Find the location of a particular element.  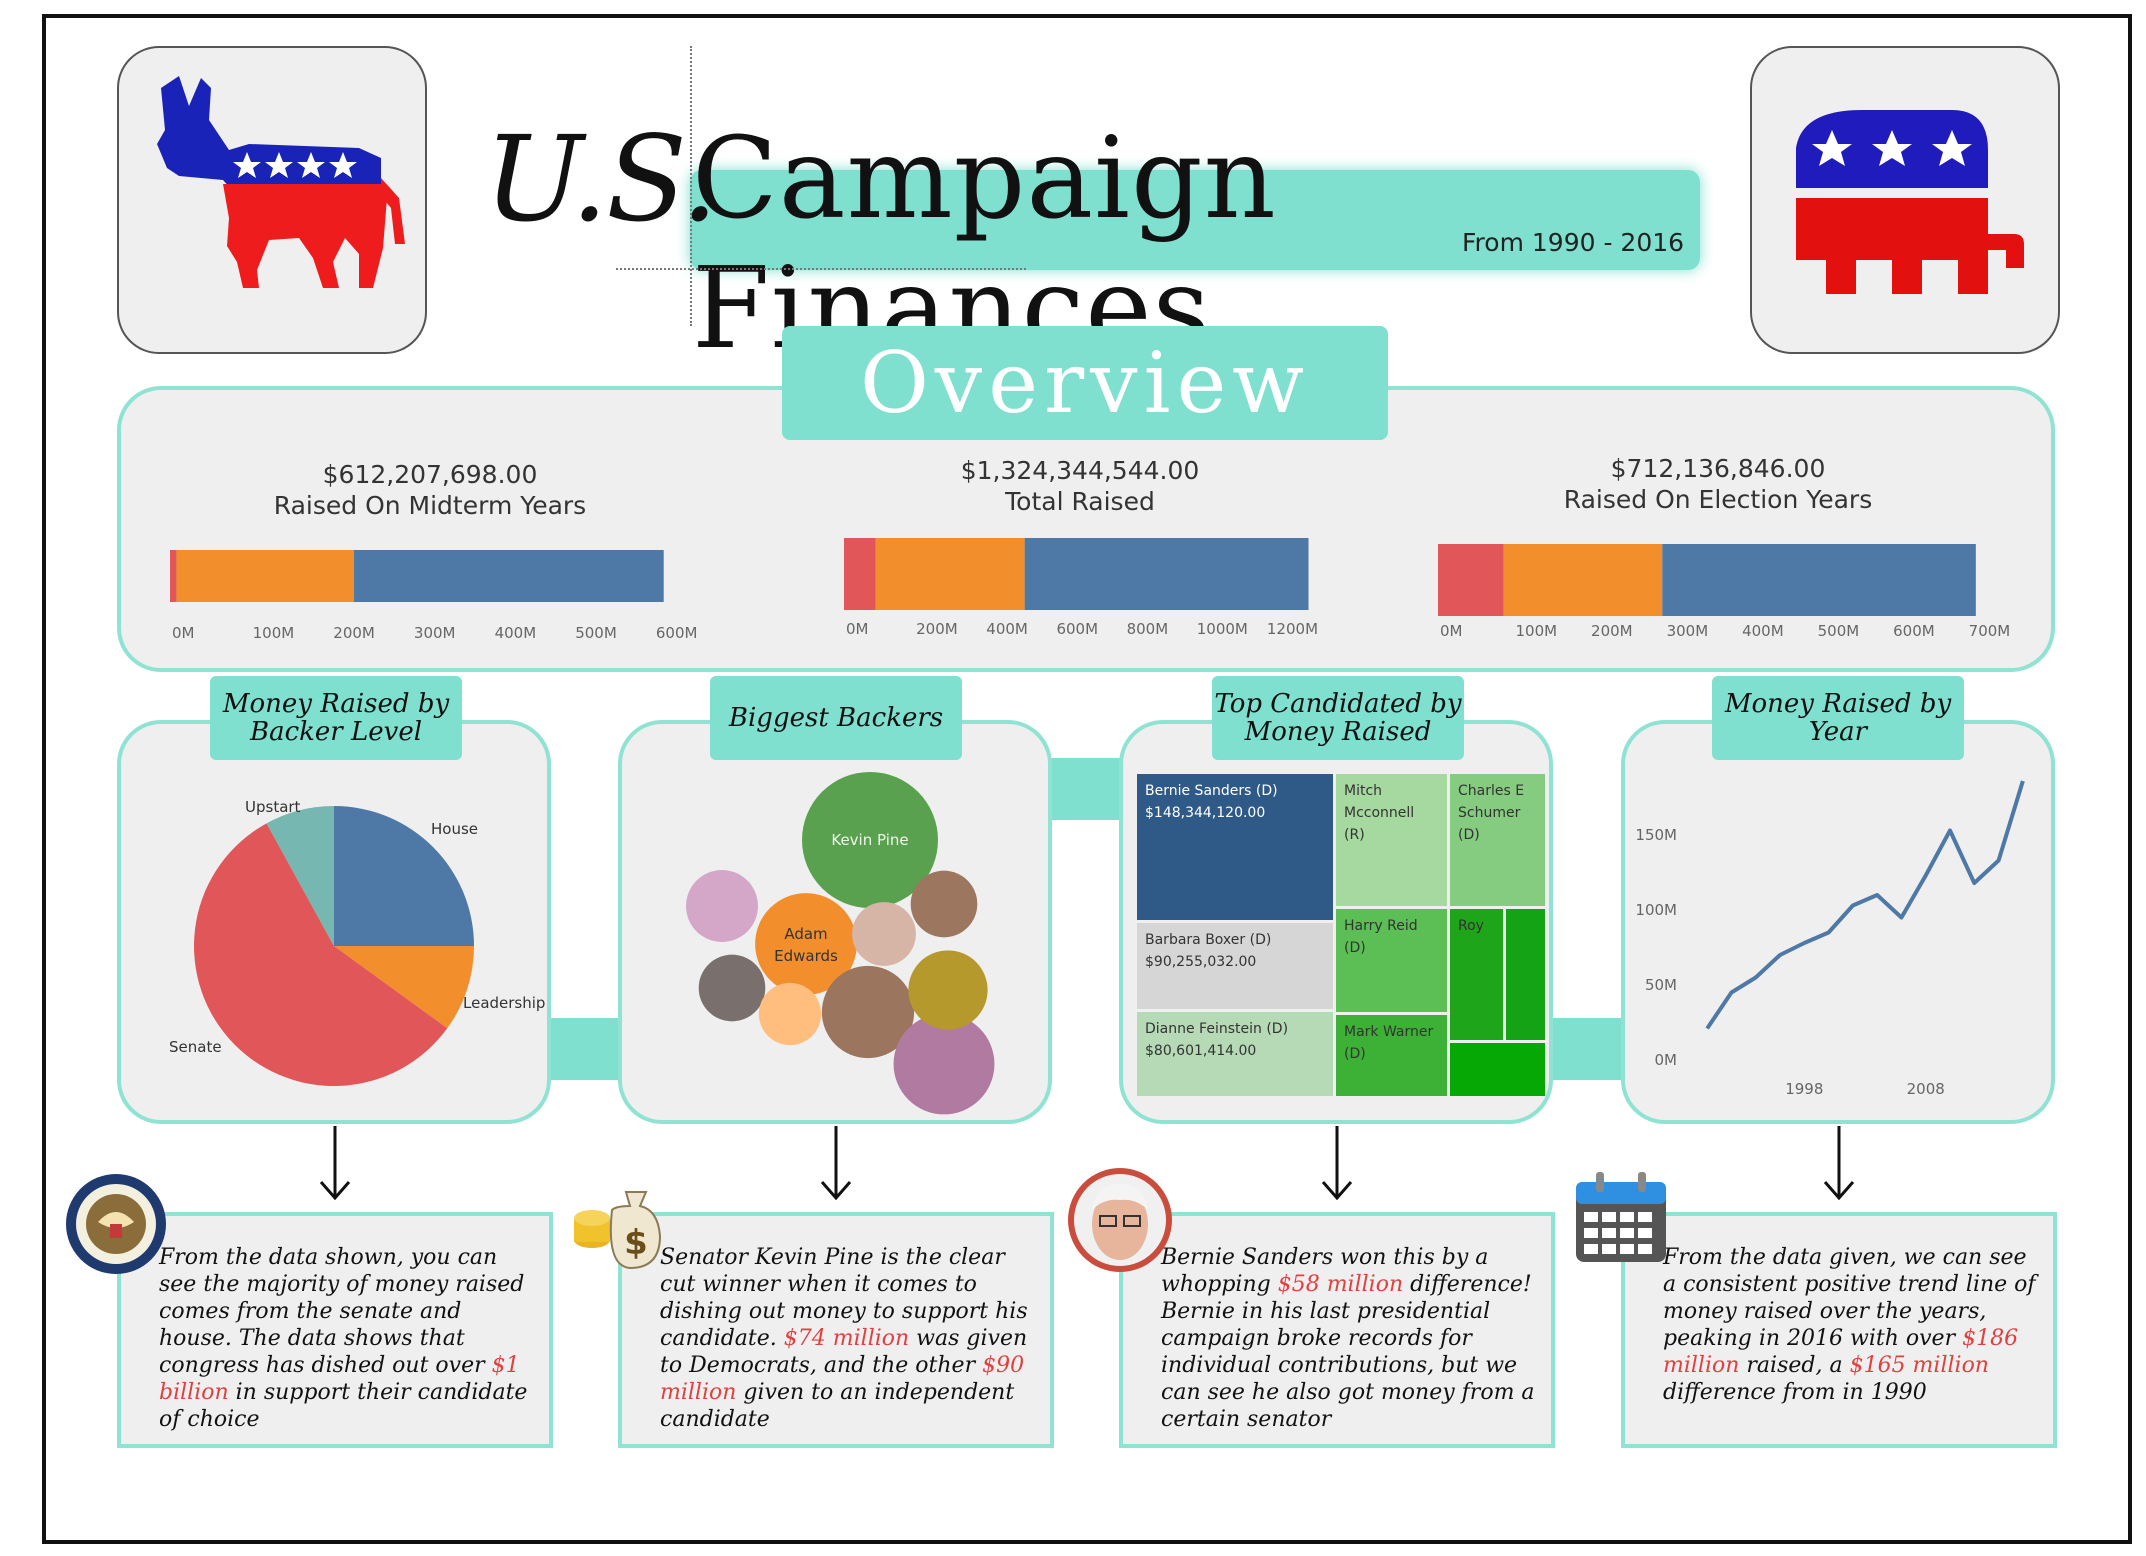

treemap-cell-label: Mark Warner (D) is located at coordinates (1389, 1043).